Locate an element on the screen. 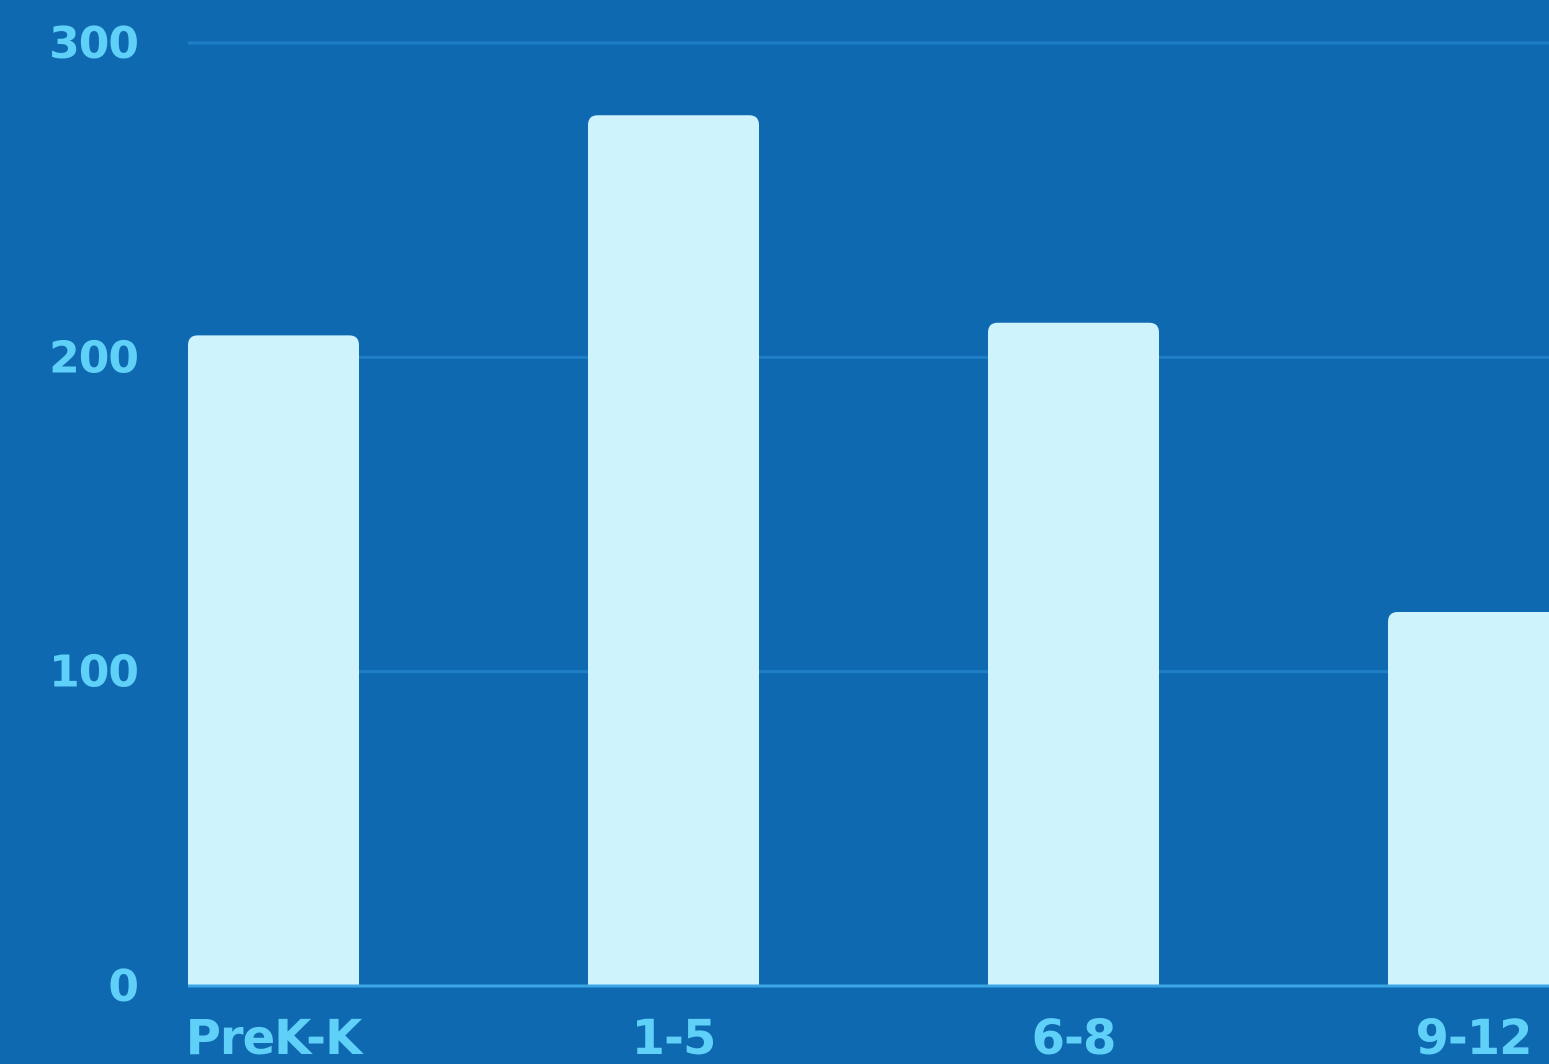 The width and height of the screenshot is (1549, 1064). x-axis-category-labels: PreK-K 1-5 6-8 9-12 is located at coordinates (859, 1037).